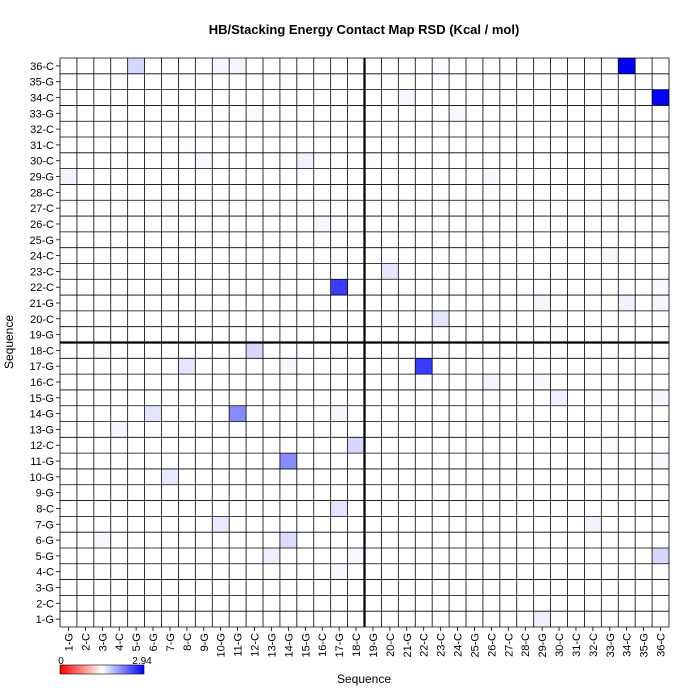 Image resolution: width=700 pixels, height=700 pixels. What do you see at coordinates (205, 642) in the screenshot?
I see `x-tick-label: 9-G` at bounding box center [205, 642].